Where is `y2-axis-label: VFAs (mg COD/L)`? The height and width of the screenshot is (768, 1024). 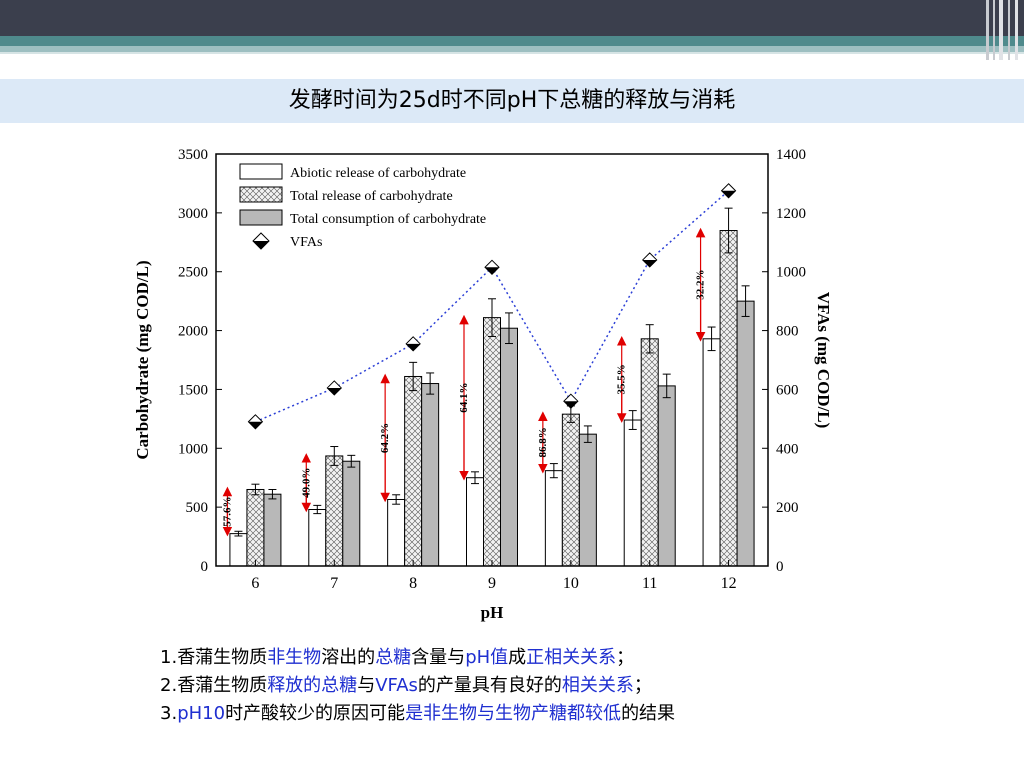
y2-axis-label: VFAs (mg COD/L) is located at coordinates (823, 360).